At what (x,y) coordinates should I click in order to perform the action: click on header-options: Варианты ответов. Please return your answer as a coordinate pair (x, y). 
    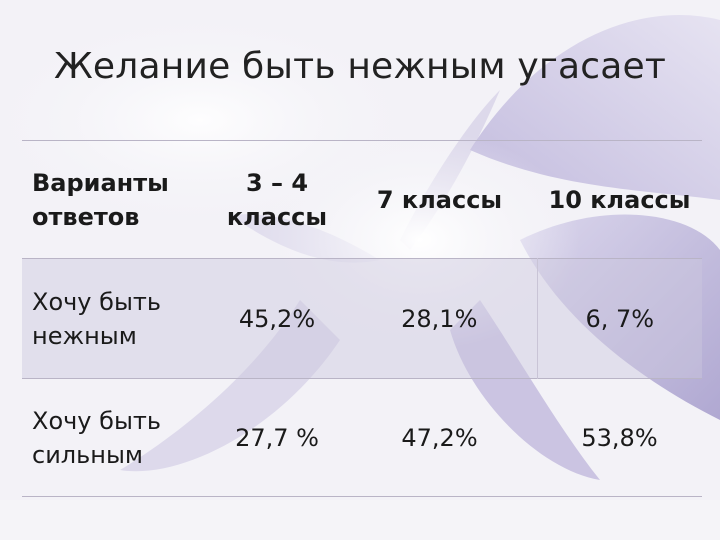
    Looking at the image, I should click on (100, 199).